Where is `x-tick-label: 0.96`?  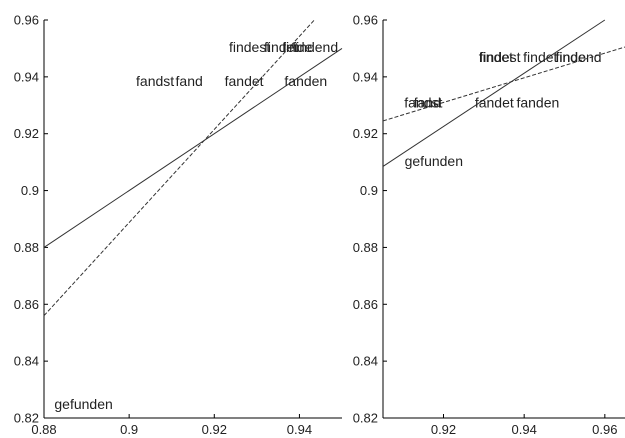
x-tick-label: 0.96 is located at coordinates (604, 429).